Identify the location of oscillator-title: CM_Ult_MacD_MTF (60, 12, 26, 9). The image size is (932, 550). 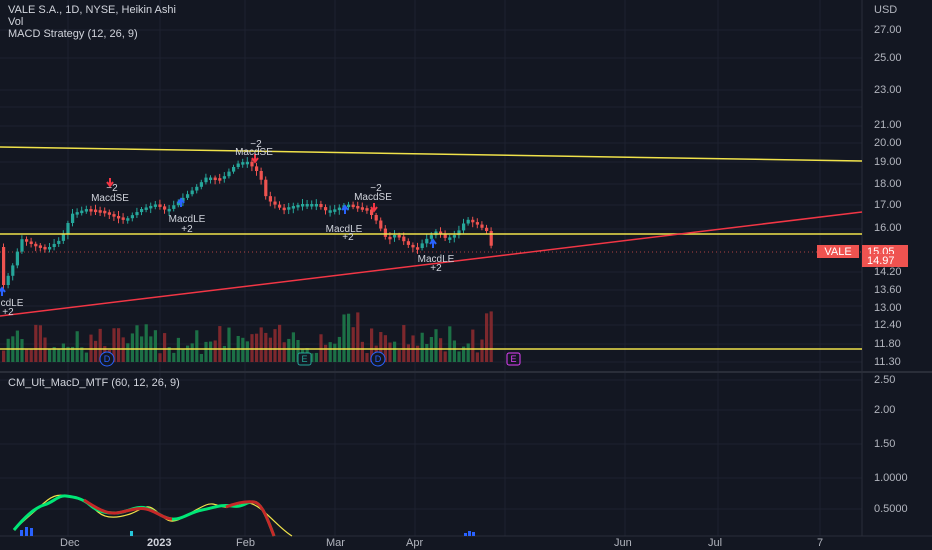
(94, 383).